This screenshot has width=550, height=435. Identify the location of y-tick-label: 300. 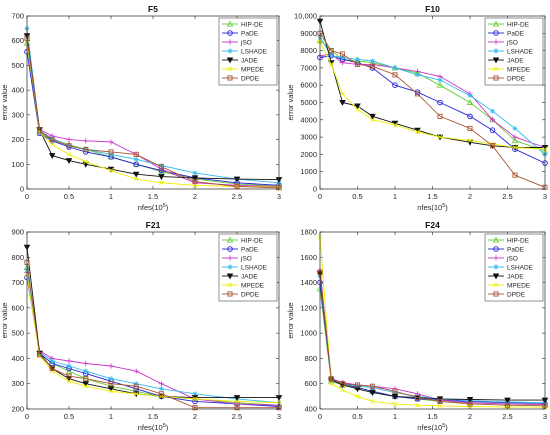
(17, 383).